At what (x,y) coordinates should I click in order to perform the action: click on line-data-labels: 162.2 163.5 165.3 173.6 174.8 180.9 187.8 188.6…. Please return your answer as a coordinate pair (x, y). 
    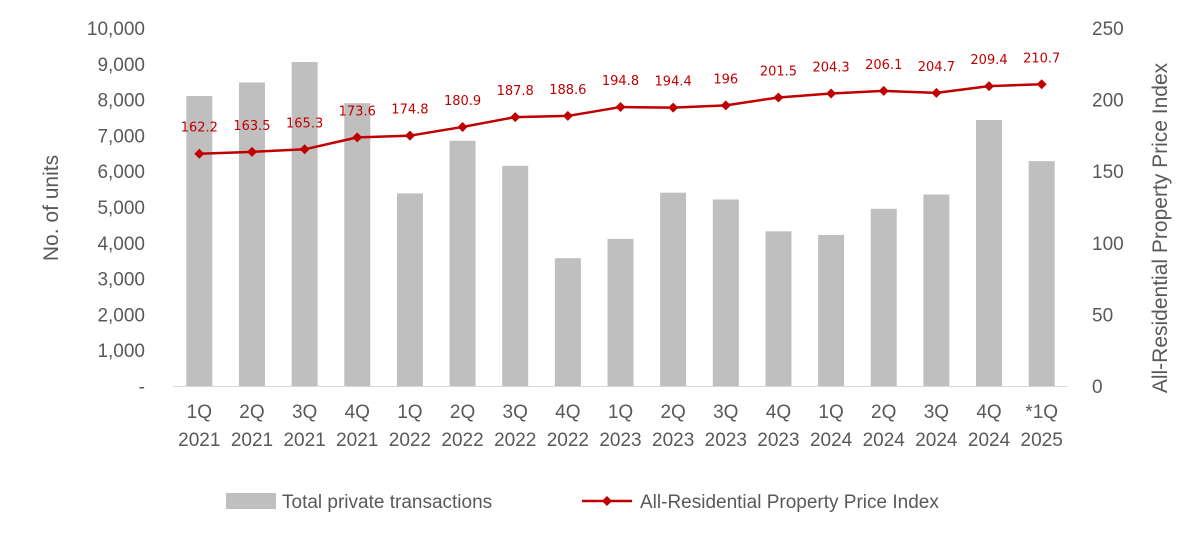
    Looking at the image, I should click on (621, 93).